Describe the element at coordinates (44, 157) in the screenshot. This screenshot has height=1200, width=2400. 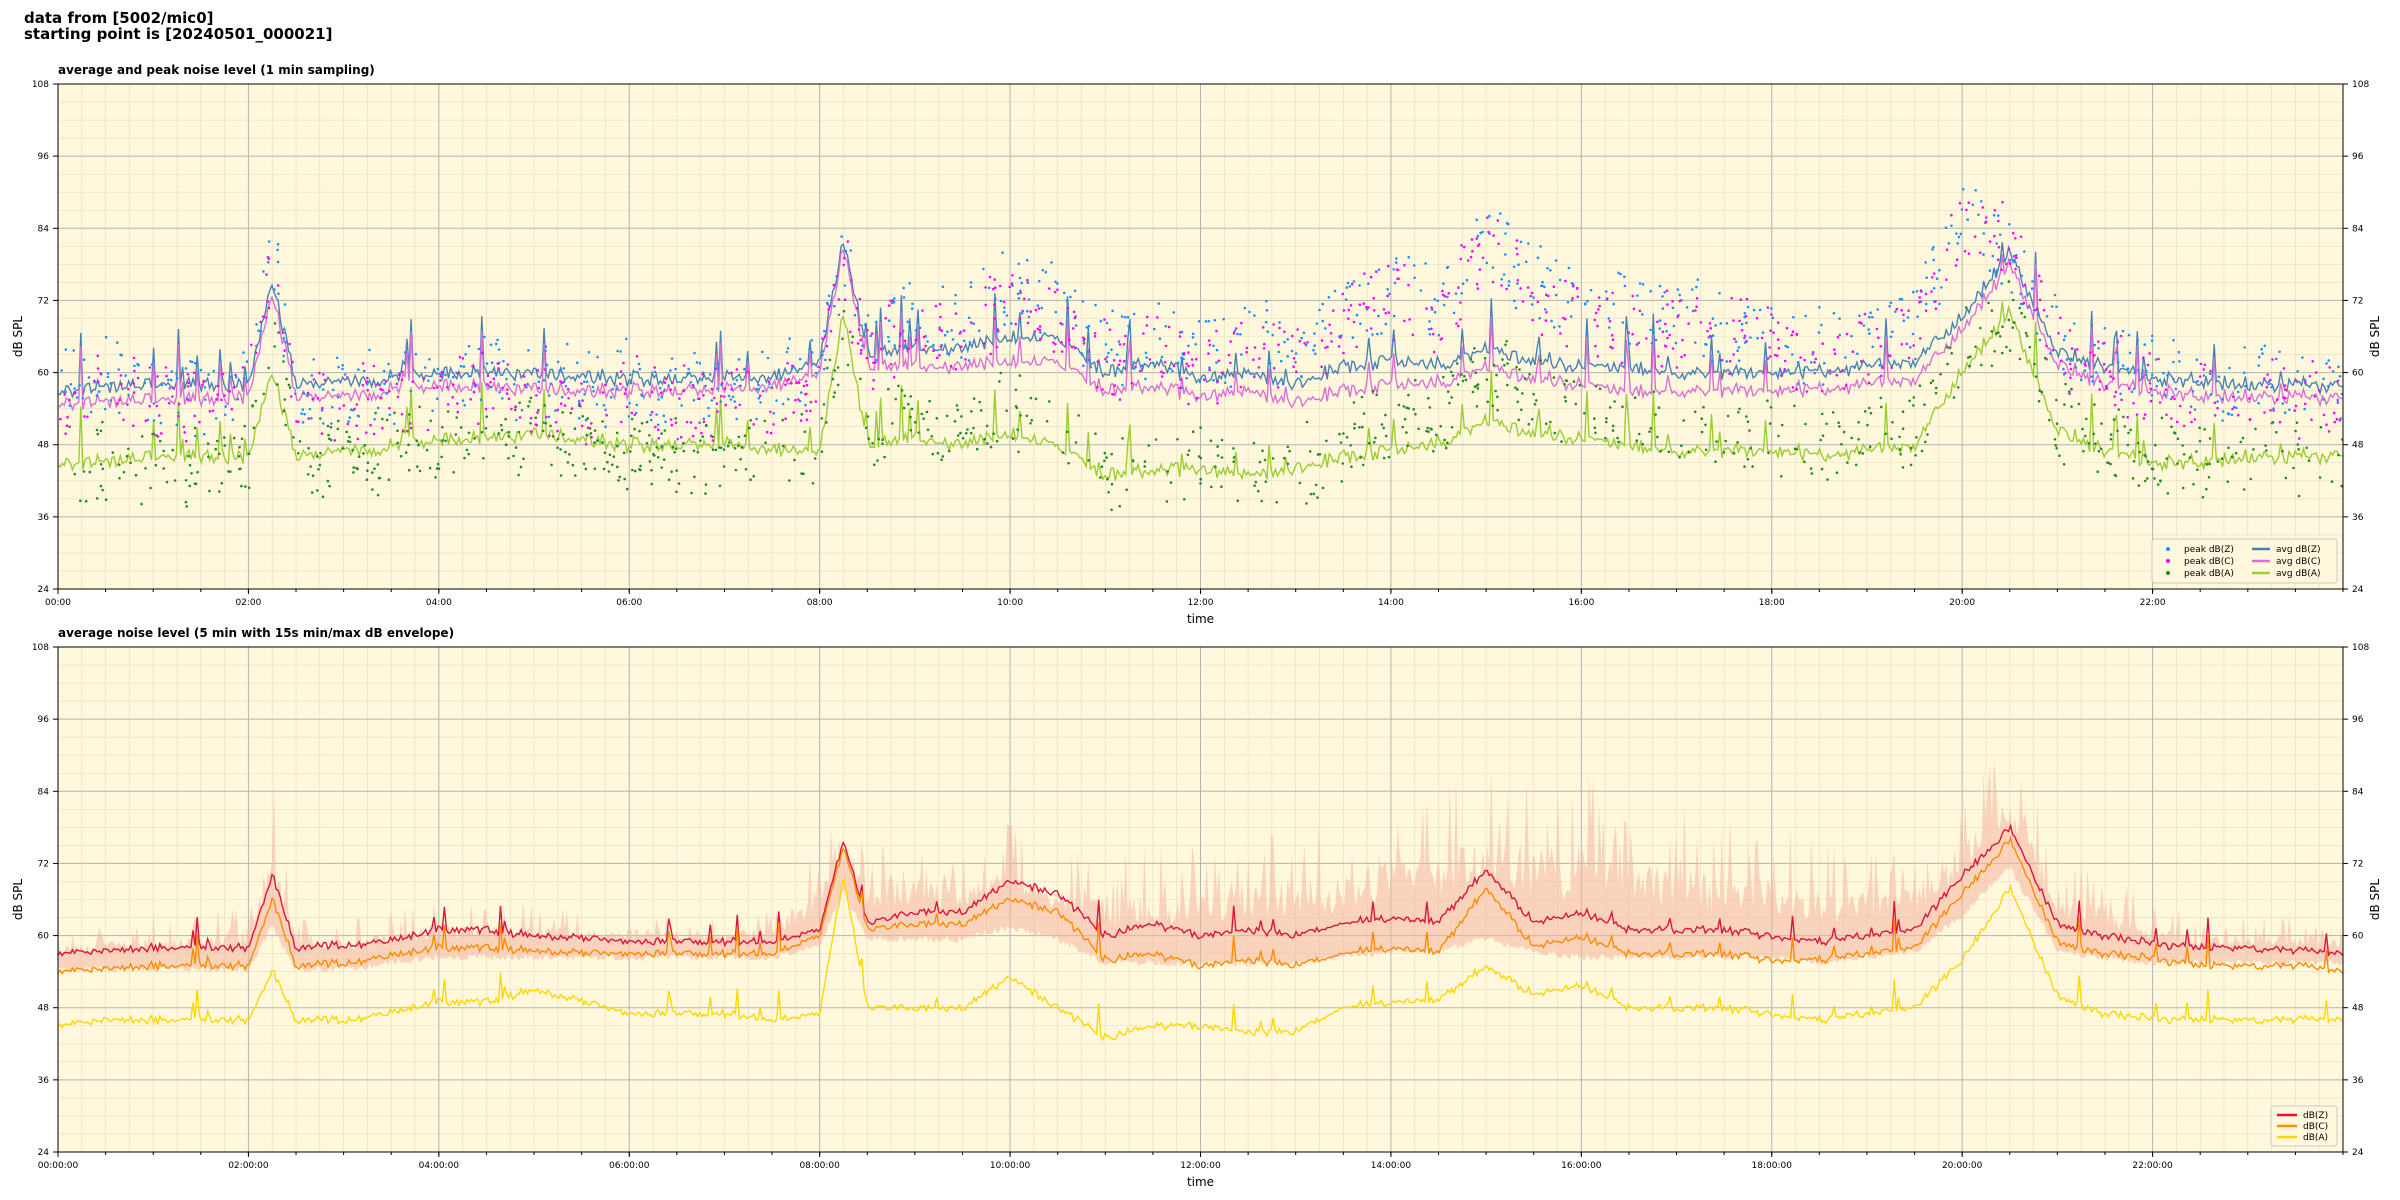
I see `y-tick-label: 96` at that location.